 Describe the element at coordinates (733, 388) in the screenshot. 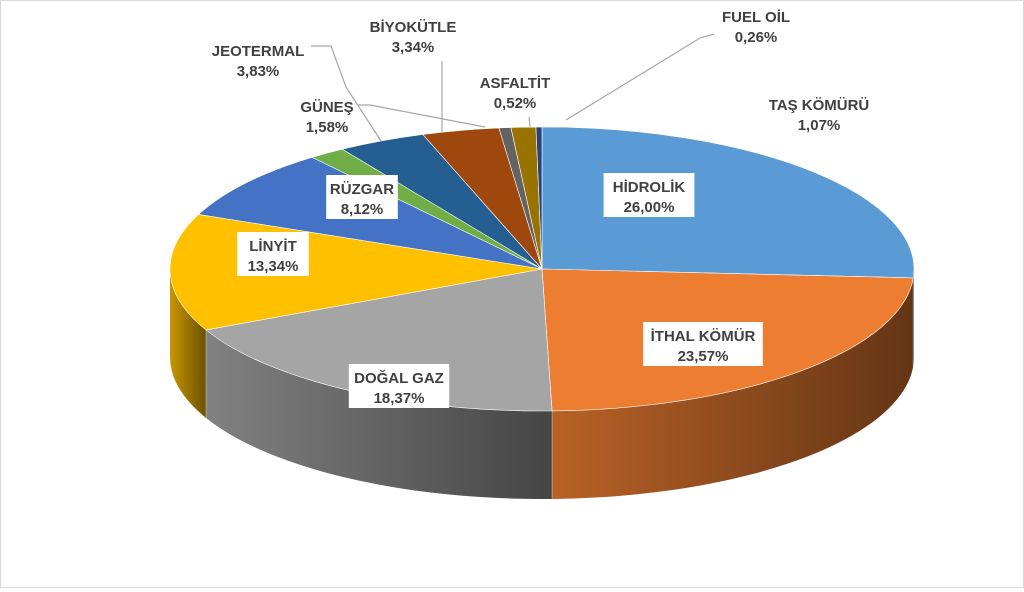

I see `slice-side-ithal-komur` at that location.